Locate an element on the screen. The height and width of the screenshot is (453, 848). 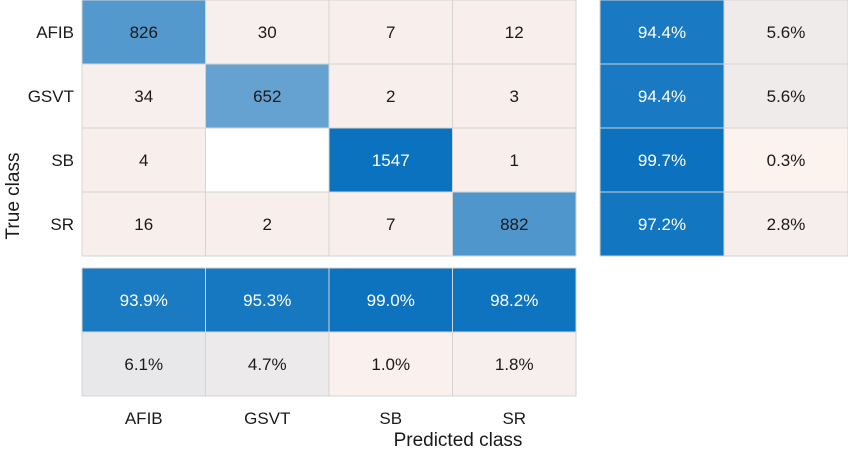
y-axis-label: True class is located at coordinates (13, 196).